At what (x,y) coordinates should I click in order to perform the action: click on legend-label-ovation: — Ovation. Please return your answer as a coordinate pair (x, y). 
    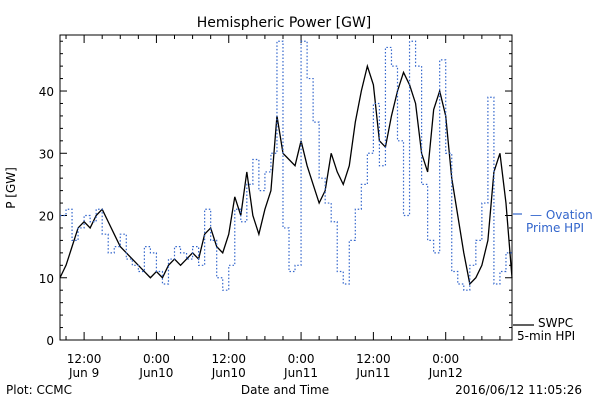
    Looking at the image, I should click on (561, 215).